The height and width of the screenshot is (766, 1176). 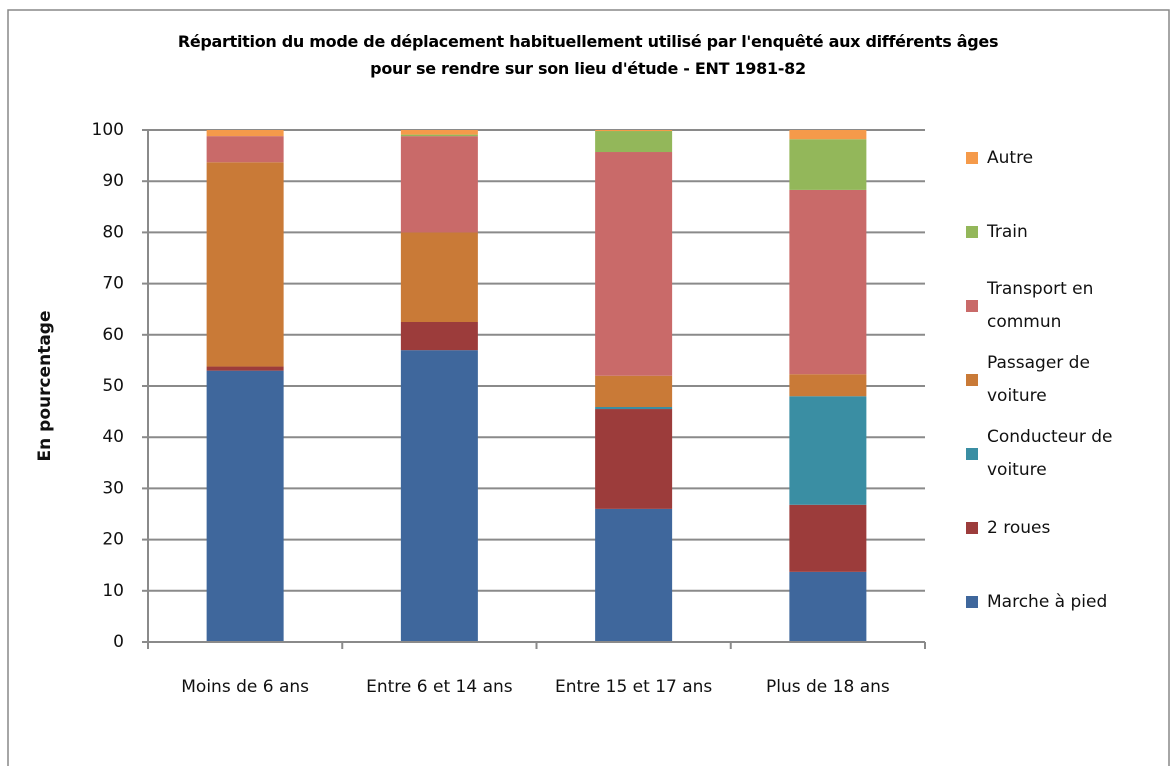 I want to click on y-tick-label: 70, so click(x=113, y=284).